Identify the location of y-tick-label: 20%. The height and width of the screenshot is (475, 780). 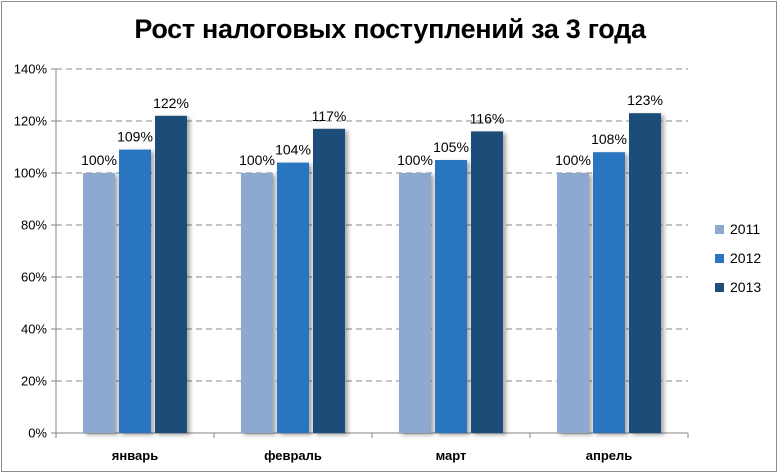
(34, 381).